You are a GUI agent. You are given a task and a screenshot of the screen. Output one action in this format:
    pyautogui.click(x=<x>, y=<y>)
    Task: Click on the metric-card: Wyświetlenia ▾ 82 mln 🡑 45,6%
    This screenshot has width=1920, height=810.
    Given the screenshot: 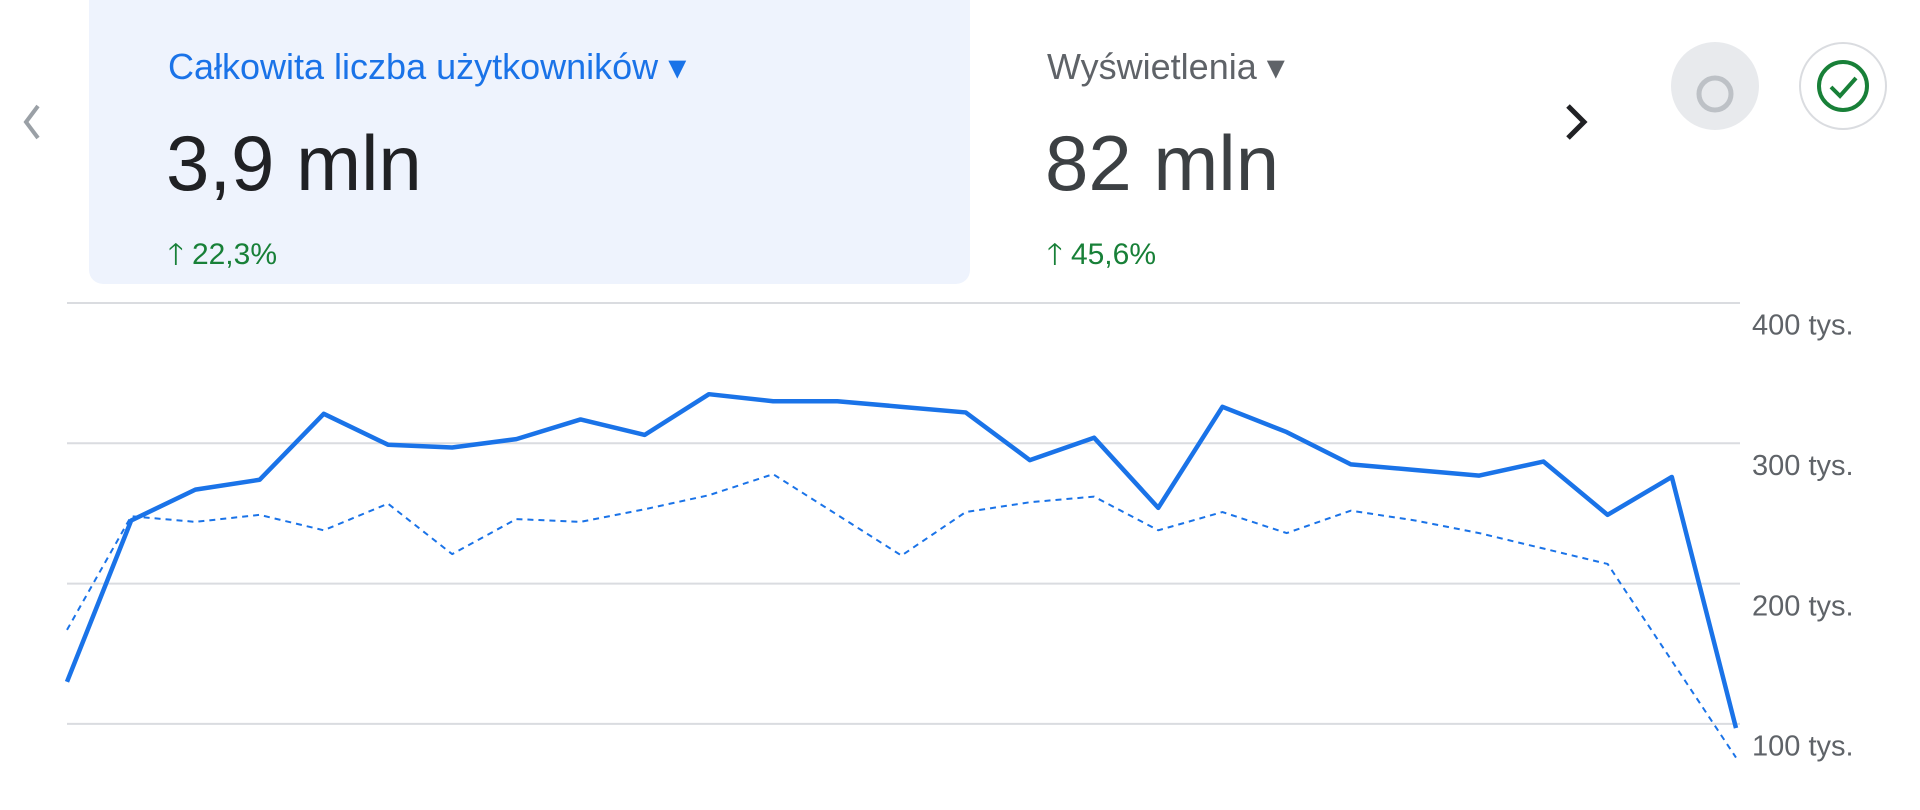 What is the action you would take?
    pyautogui.click(x=1280, y=142)
    